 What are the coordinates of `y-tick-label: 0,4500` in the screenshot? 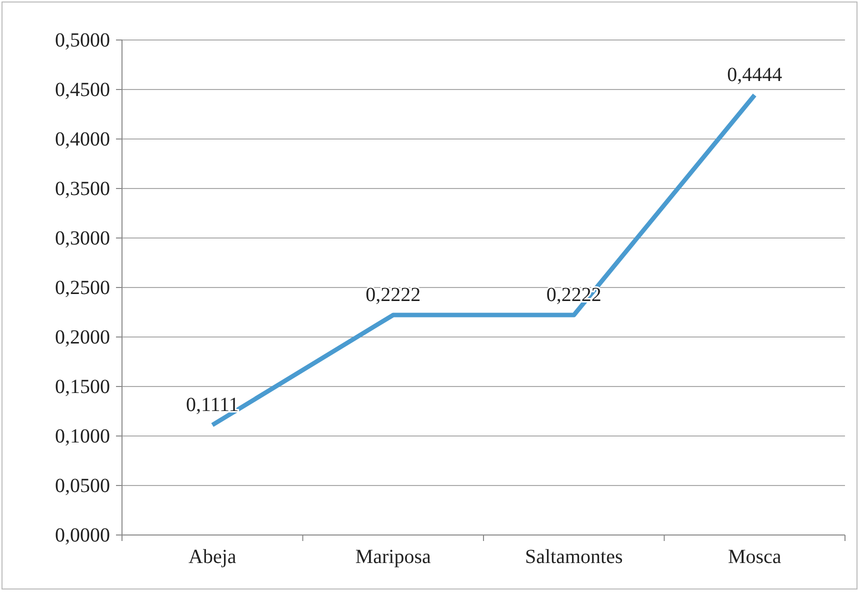 It's located at (82, 89).